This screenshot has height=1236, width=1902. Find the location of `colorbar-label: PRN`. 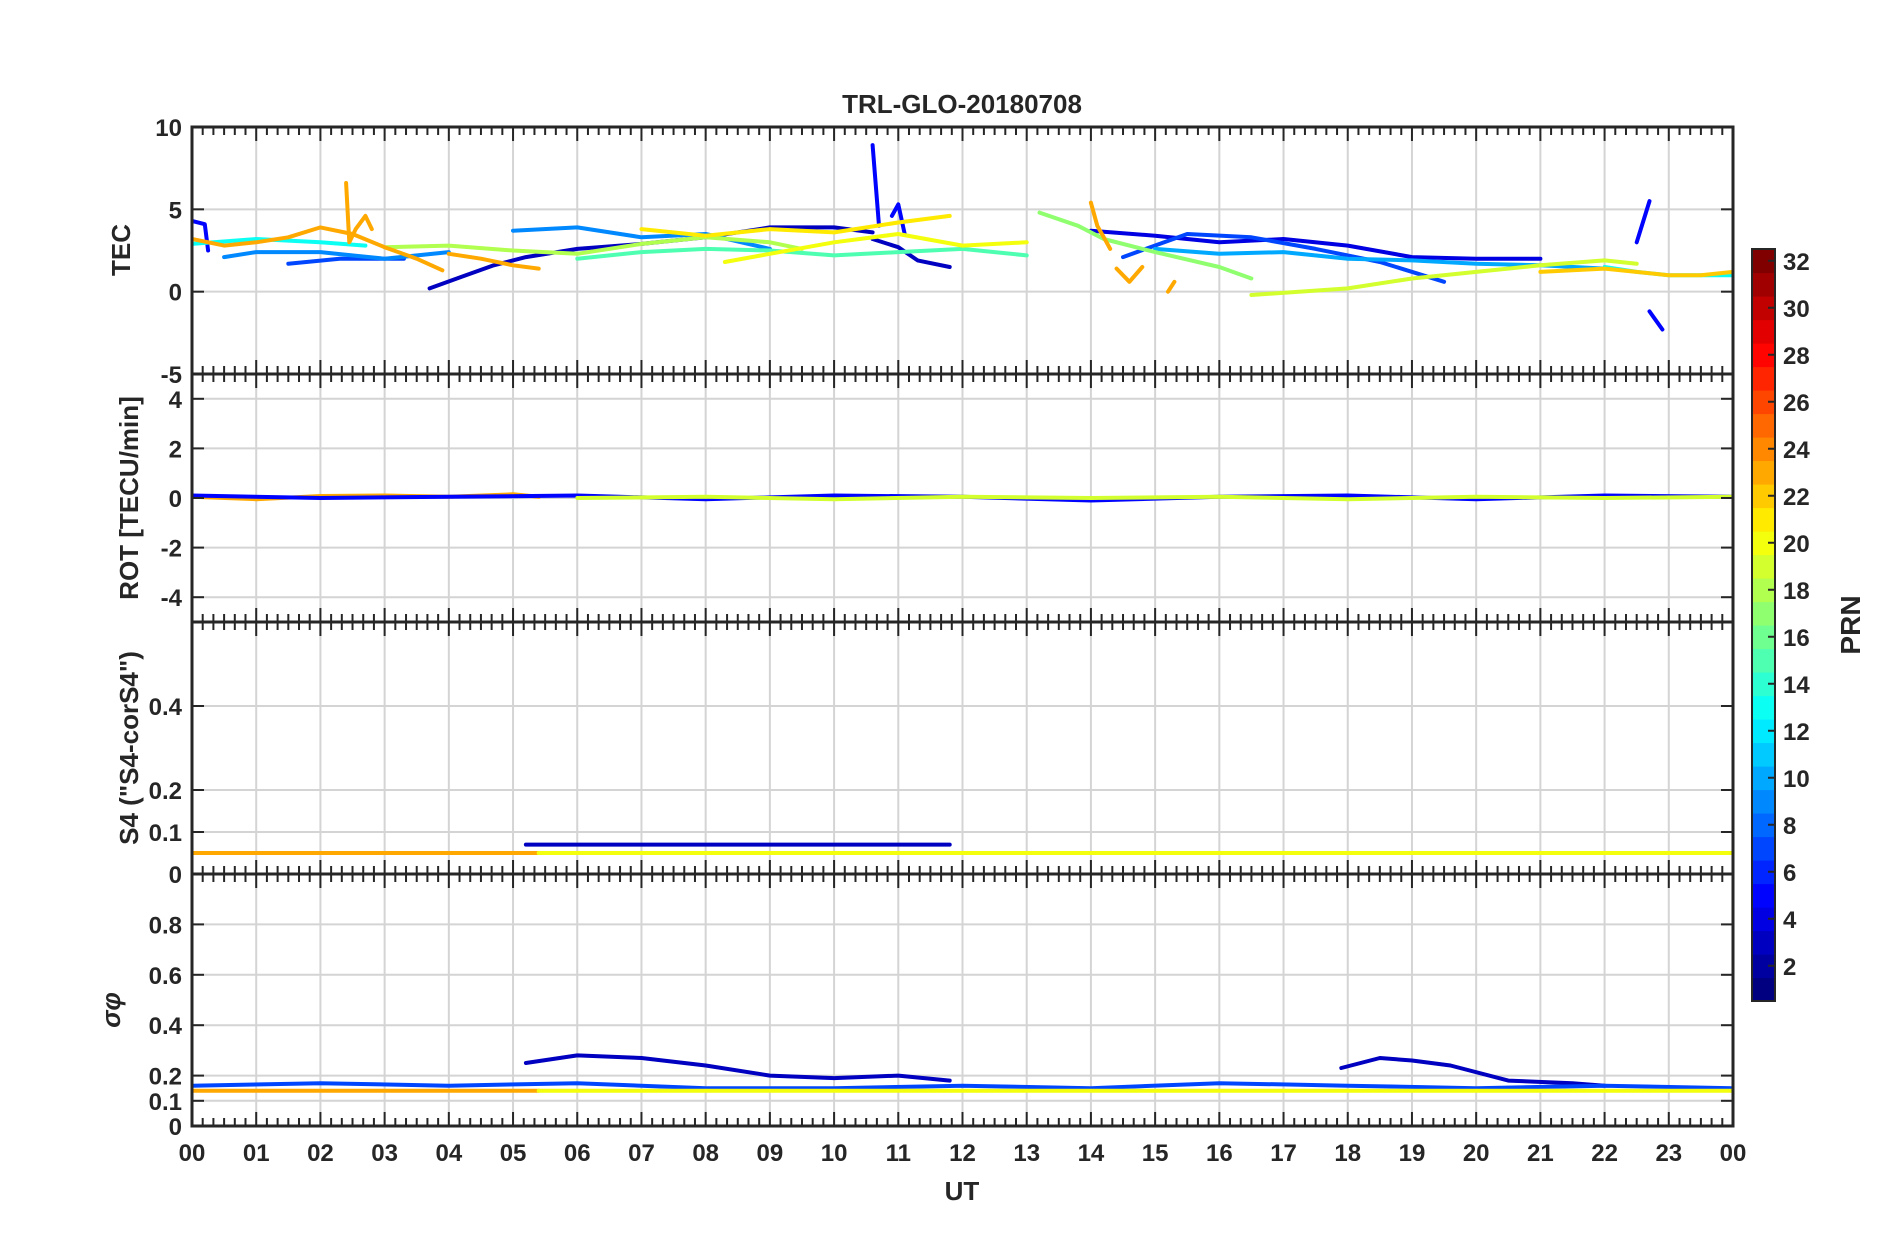

colorbar-label: PRN is located at coordinates (1850, 624).